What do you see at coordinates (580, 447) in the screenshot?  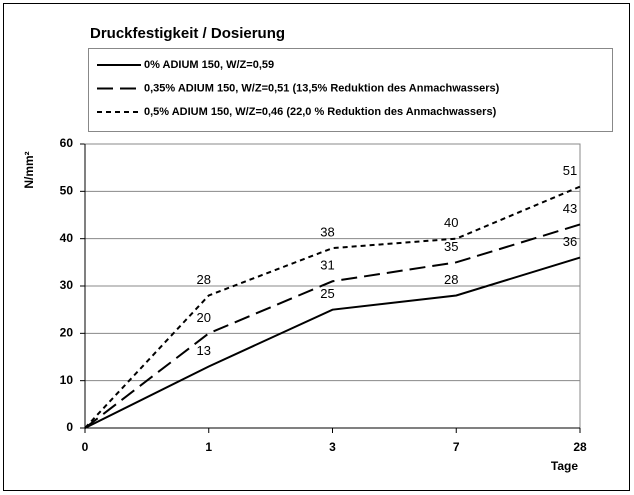 I see `x-tick-label: 28` at bounding box center [580, 447].